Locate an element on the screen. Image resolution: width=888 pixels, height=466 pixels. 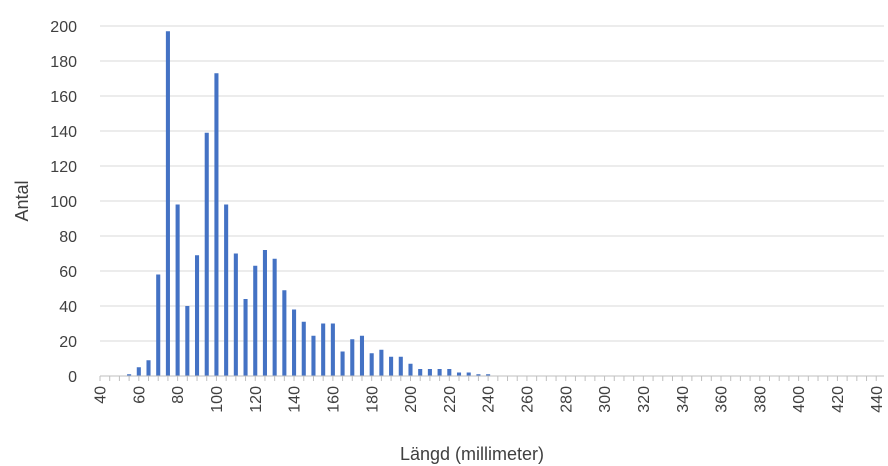
y-tick-label: 200 is located at coordinates (63, 27).